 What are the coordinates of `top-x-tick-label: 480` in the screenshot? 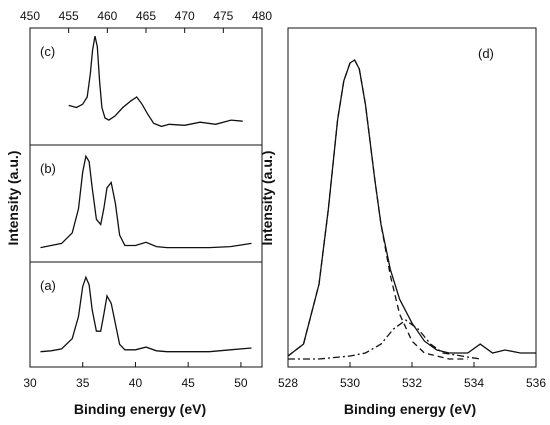 It's located at (262, 16).